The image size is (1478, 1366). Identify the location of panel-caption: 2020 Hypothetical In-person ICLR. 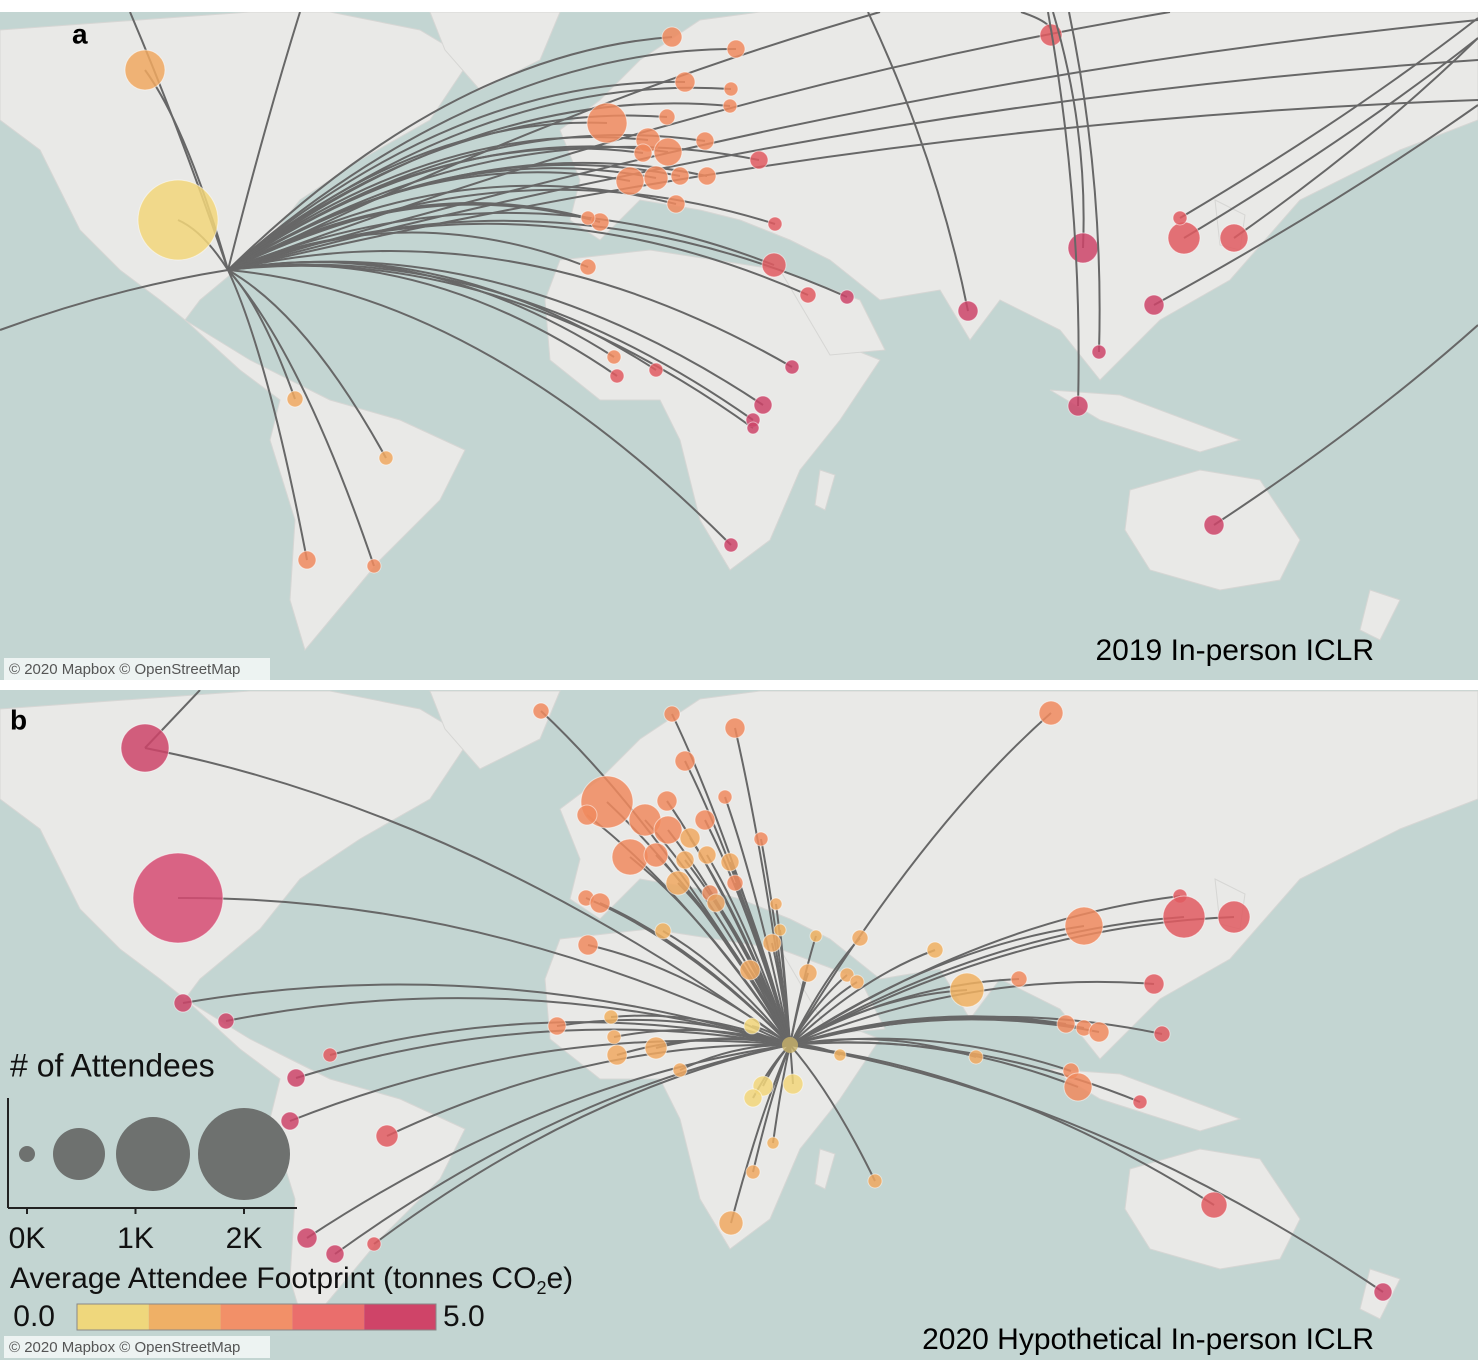
(1148, 1339).